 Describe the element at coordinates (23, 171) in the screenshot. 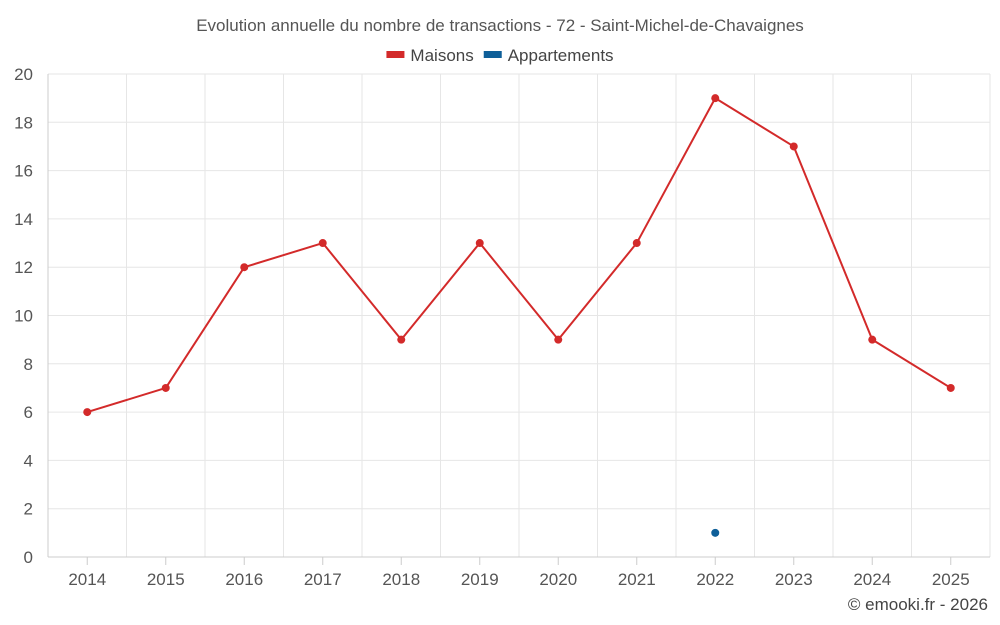

I see `y-tick-label: 16` at that location.